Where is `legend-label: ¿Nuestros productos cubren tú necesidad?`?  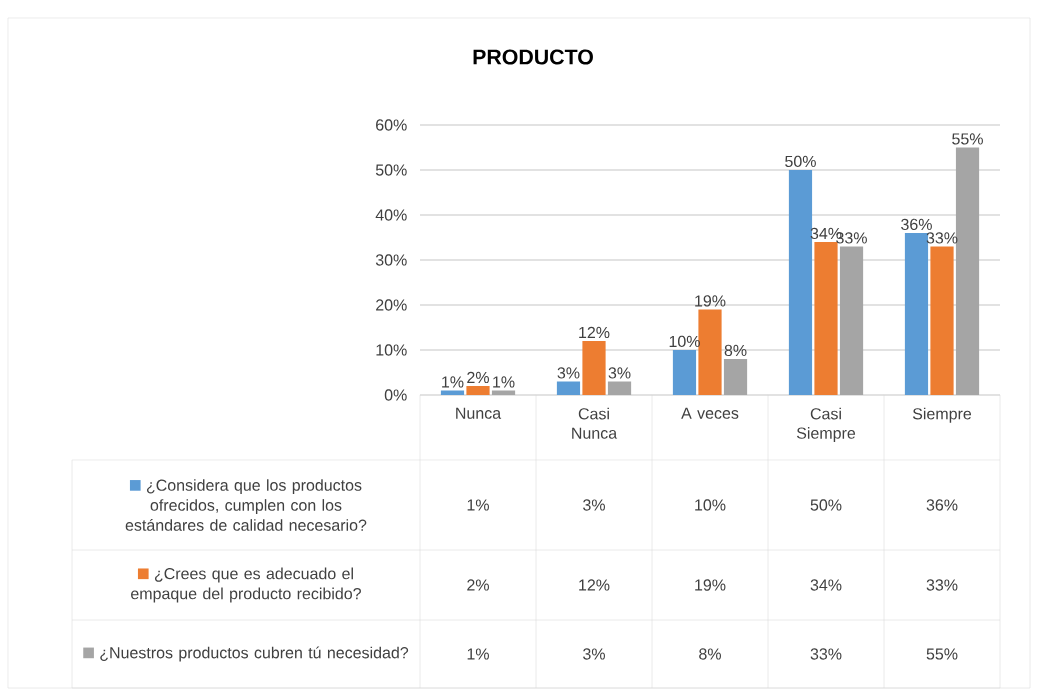 legend-label: ¿Nuestros productos cubren tú necesidad? is located at coordinates (254, 654).